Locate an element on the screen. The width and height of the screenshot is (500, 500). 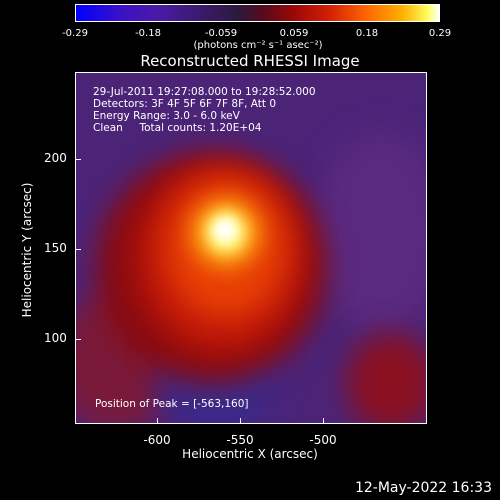
x-tick-label: -550 is located at coordinates (240, 440).